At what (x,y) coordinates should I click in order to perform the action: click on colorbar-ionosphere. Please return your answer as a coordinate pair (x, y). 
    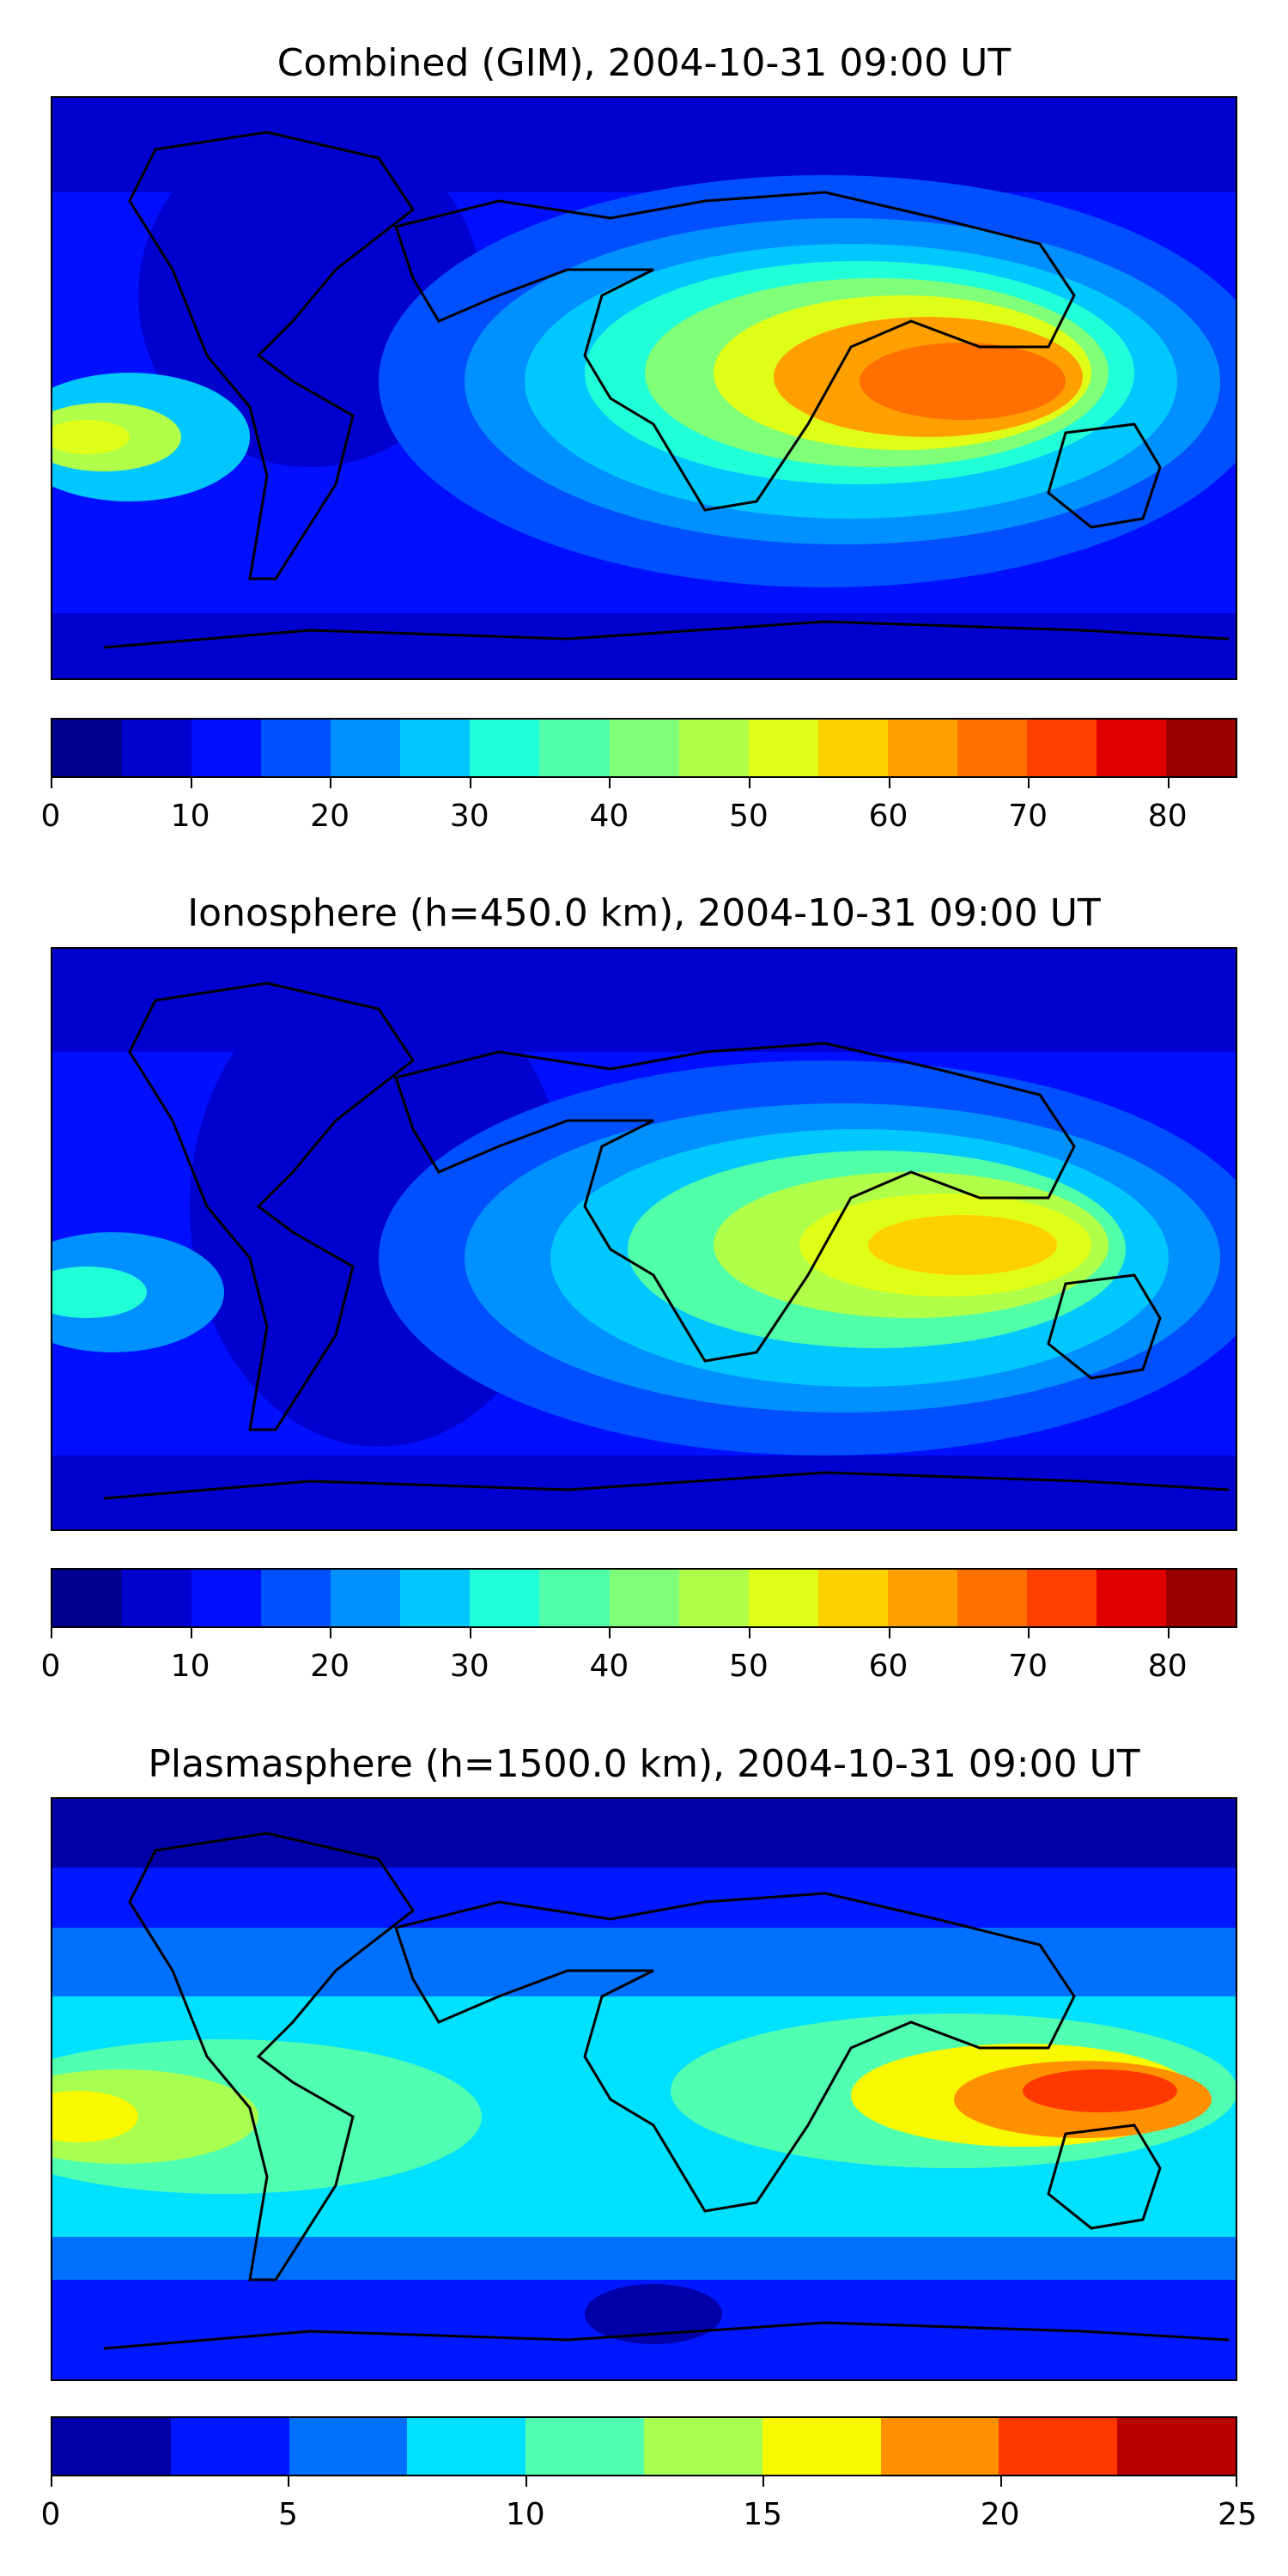
    Looking at the image, I should click on (644, 1598).